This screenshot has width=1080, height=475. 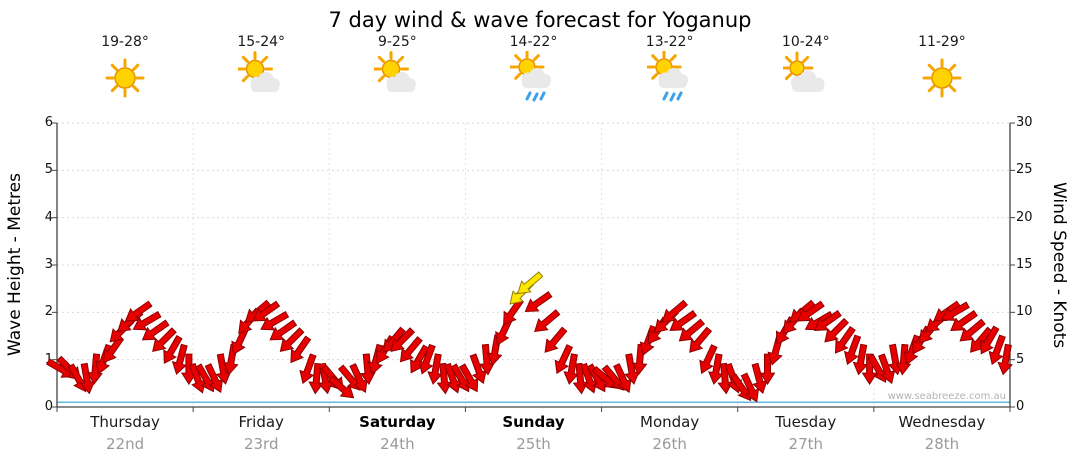 I want to click on temperature-range: 13-22°, so click(x=669, y=42).